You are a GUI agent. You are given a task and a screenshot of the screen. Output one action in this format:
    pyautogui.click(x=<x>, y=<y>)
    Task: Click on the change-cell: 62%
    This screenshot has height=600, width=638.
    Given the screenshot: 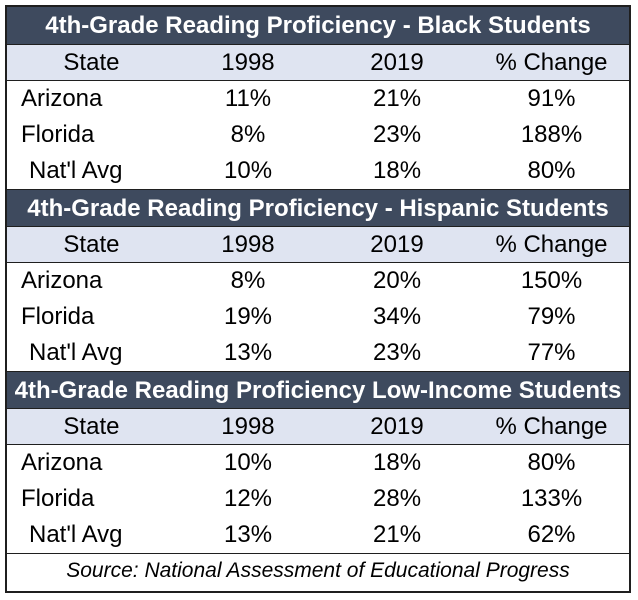 What is the action you would take?
    pyautogui.click(x=551, y=534)
    